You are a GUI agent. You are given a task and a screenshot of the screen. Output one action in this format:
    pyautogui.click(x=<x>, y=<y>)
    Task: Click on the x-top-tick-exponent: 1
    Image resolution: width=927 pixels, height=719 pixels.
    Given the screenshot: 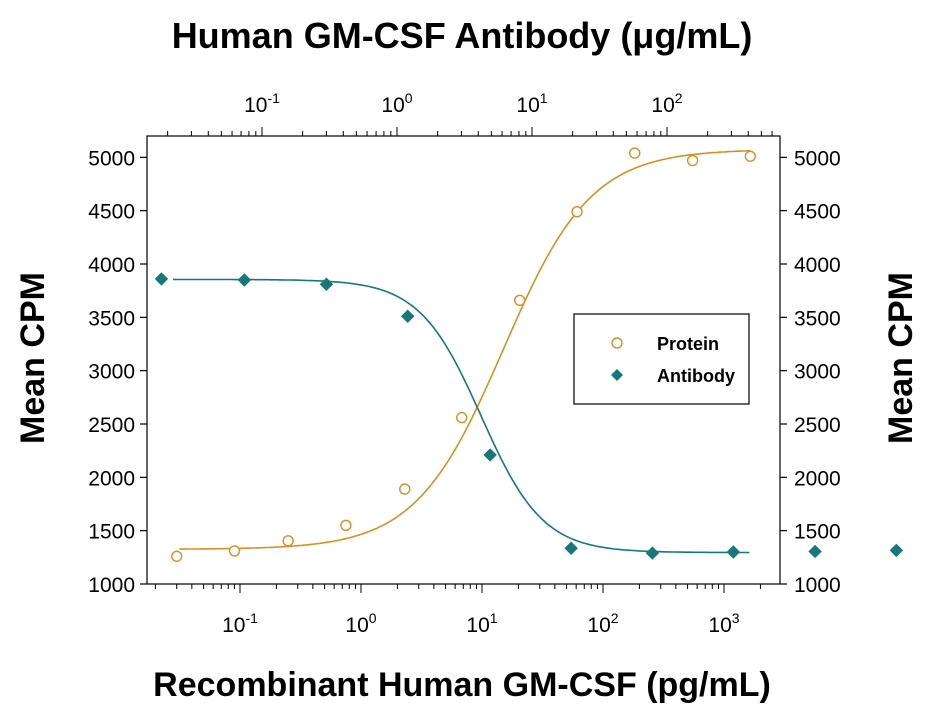 What is the action you would take?
    pyautogui.click(x=544, y=98)
    